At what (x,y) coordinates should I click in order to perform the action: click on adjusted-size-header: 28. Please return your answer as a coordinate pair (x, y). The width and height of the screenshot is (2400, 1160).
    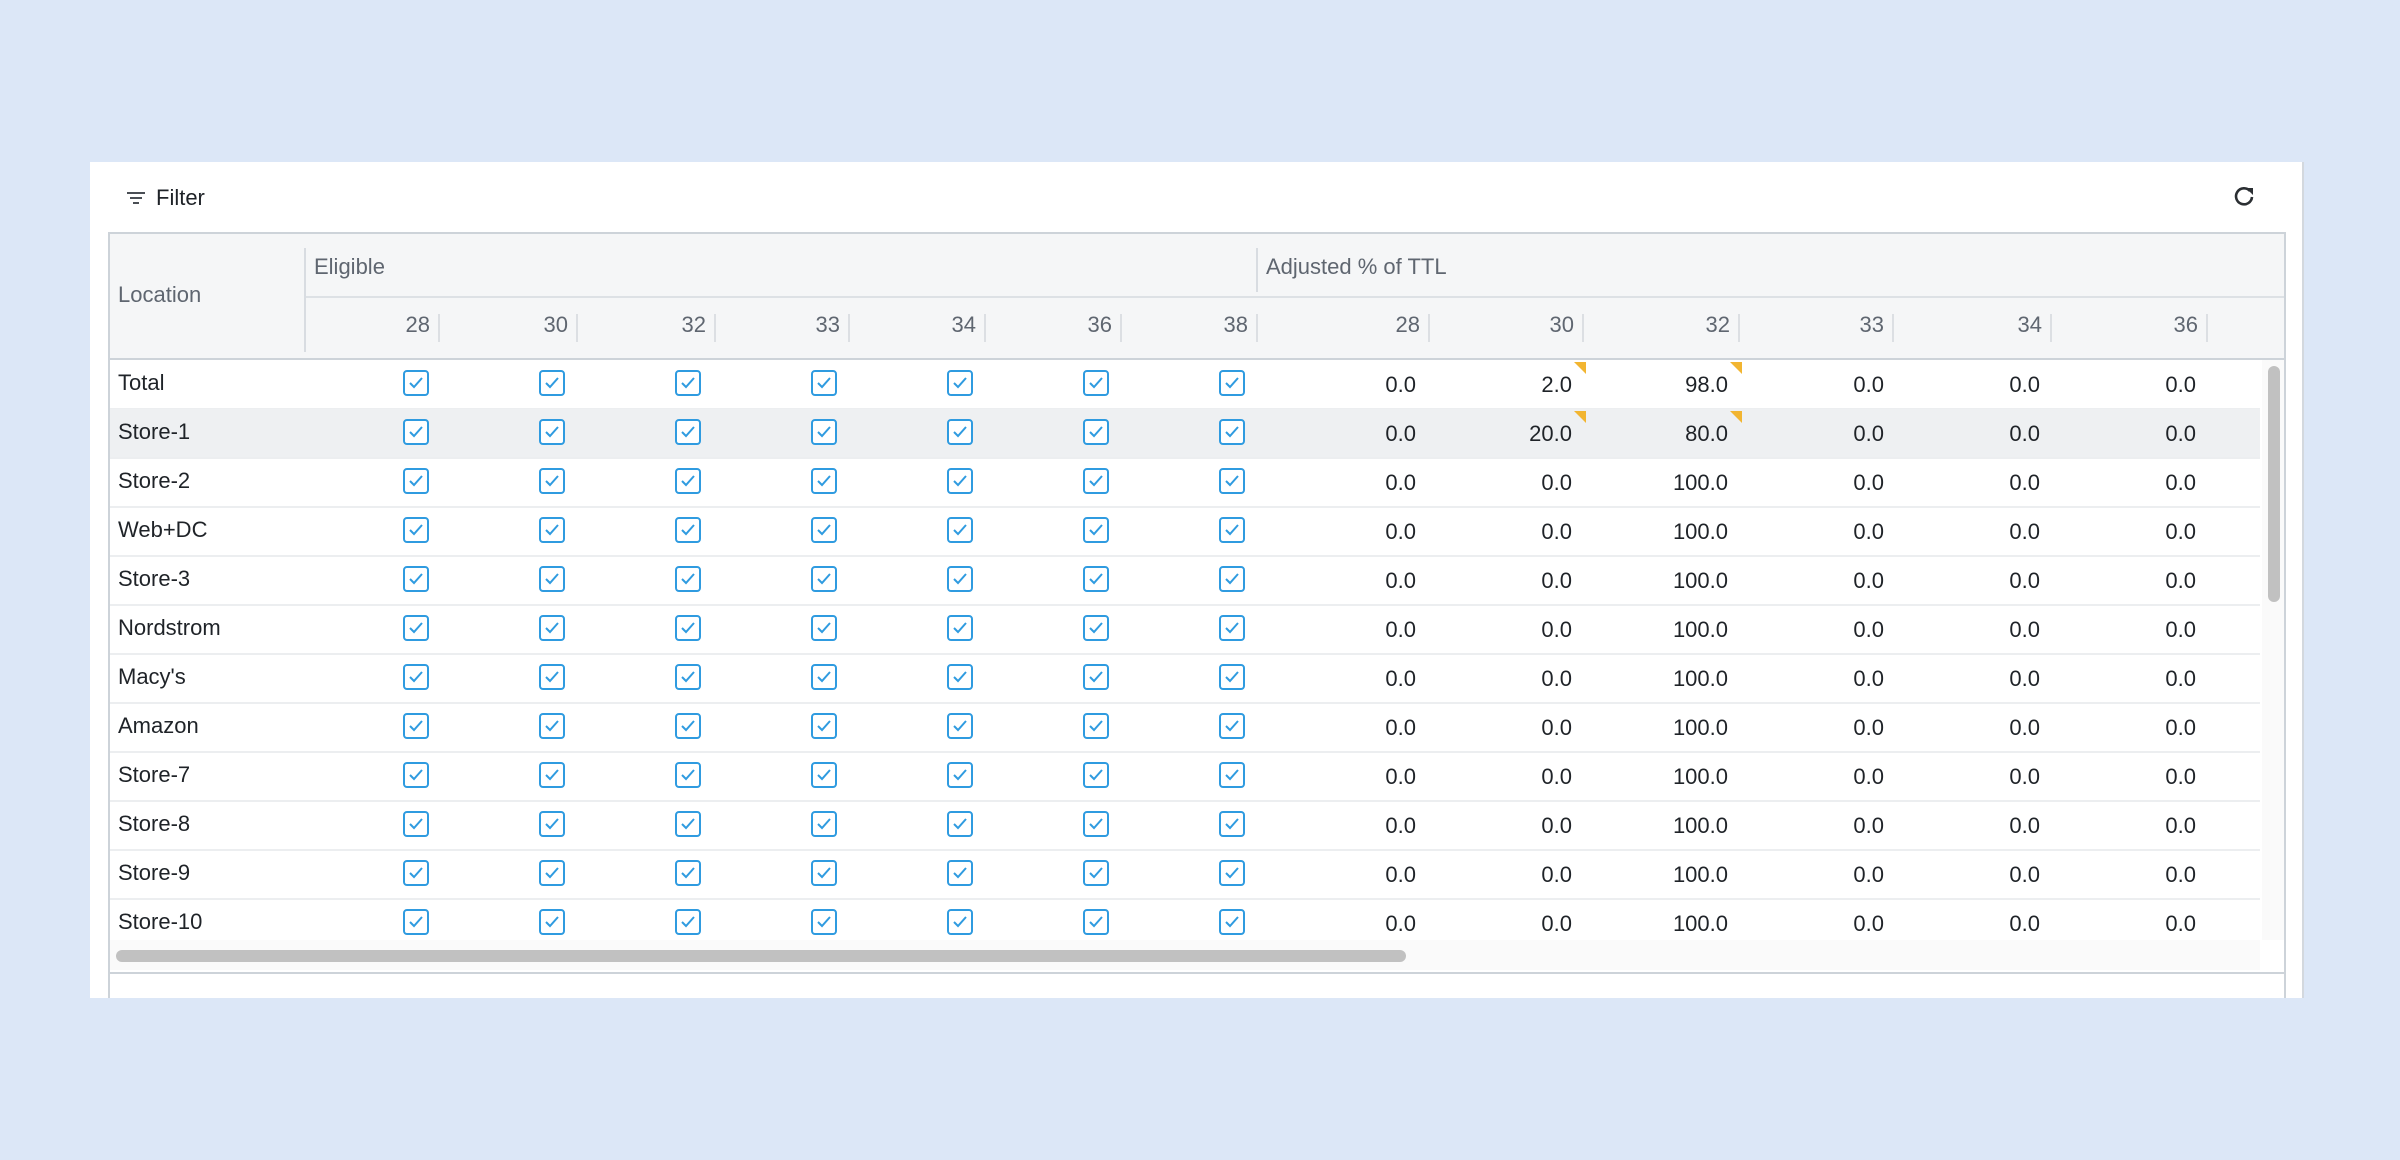
    Looking at the image, I should click on (1407, 324).